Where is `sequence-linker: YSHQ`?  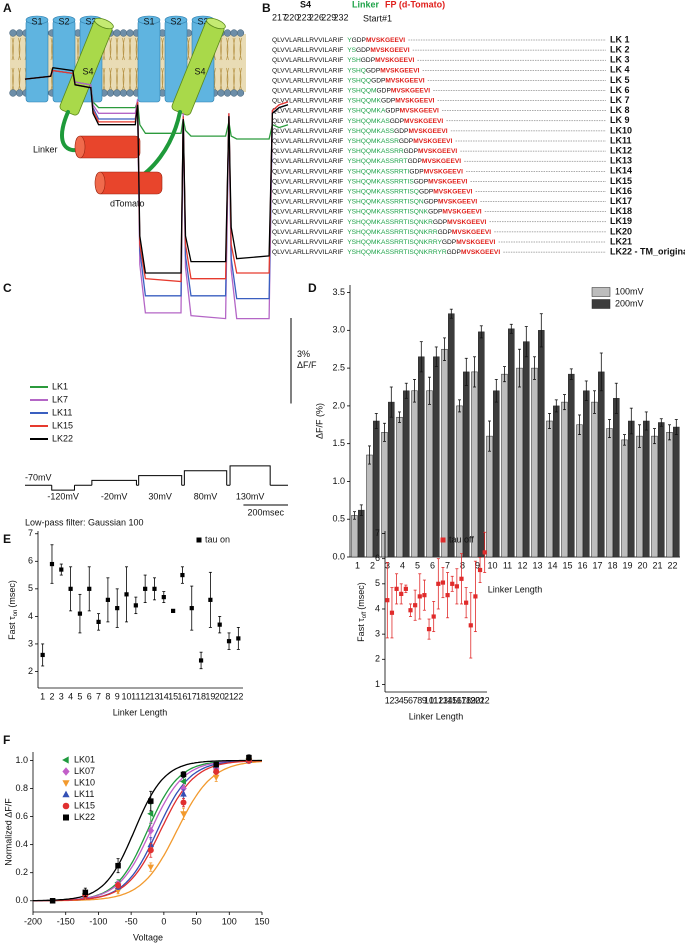 sequence-linker: YSHQ is located at coordinates (356, 70).